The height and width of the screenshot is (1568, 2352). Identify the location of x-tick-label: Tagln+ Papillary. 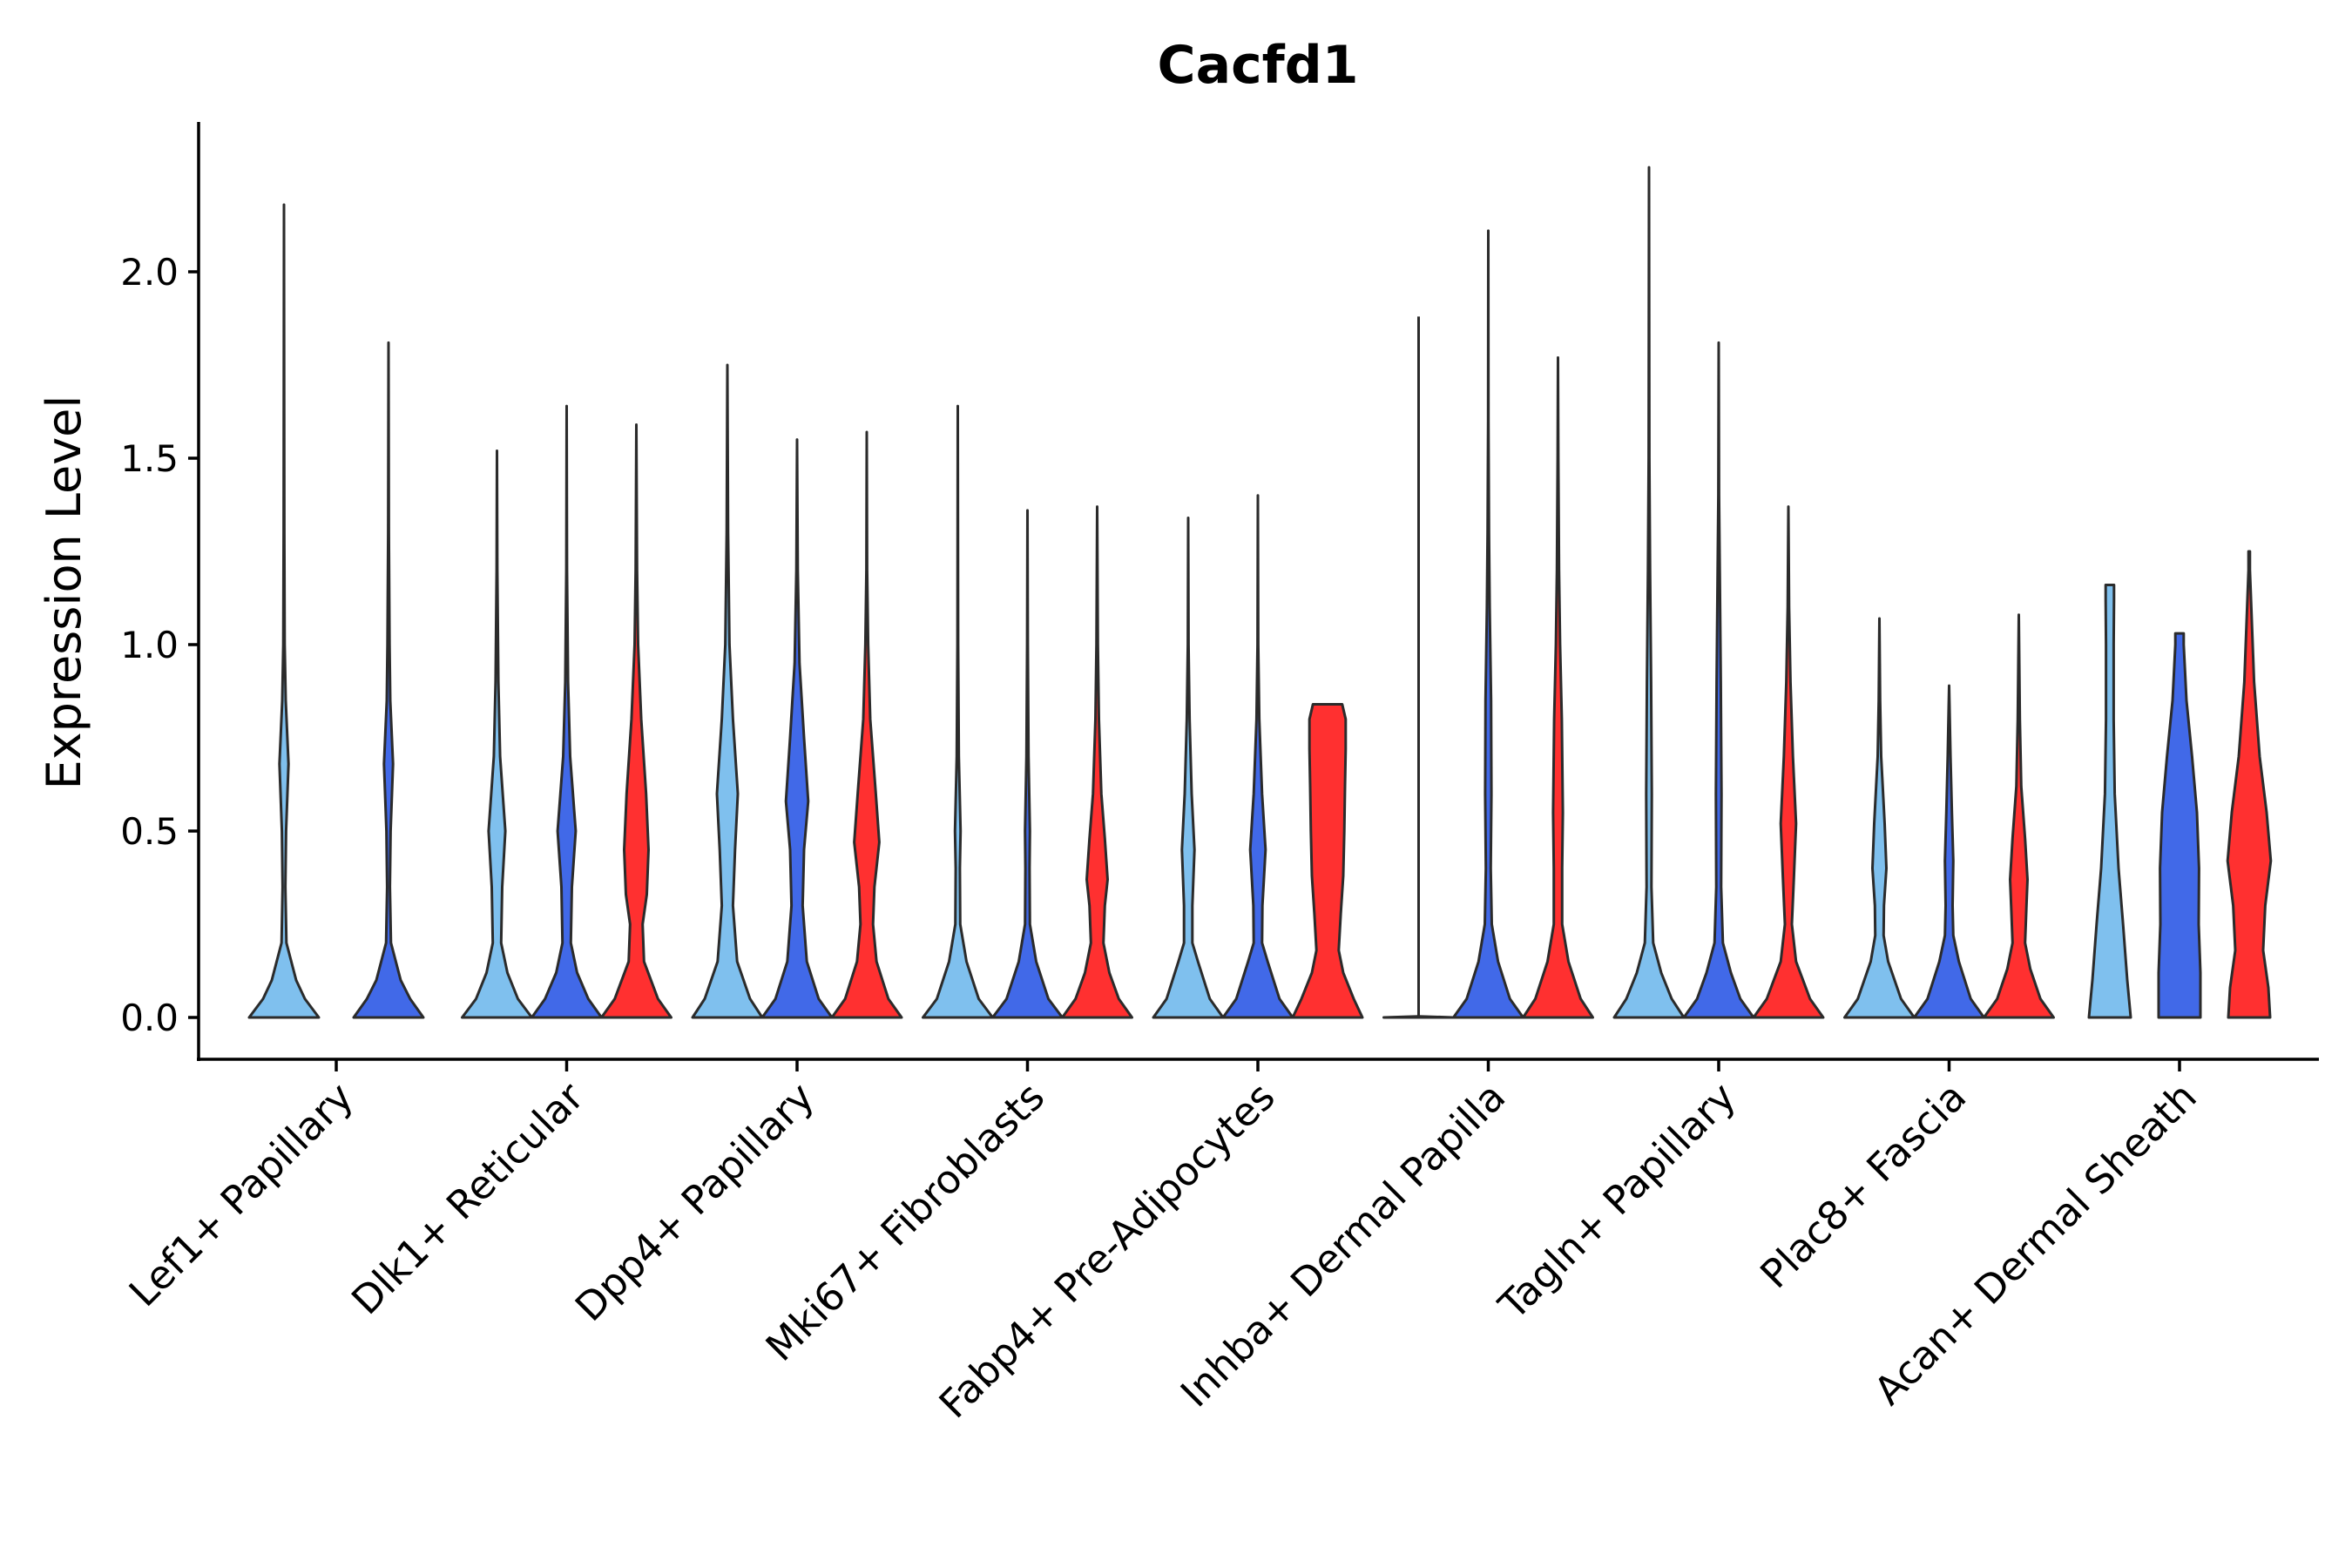
(1617, 1201).